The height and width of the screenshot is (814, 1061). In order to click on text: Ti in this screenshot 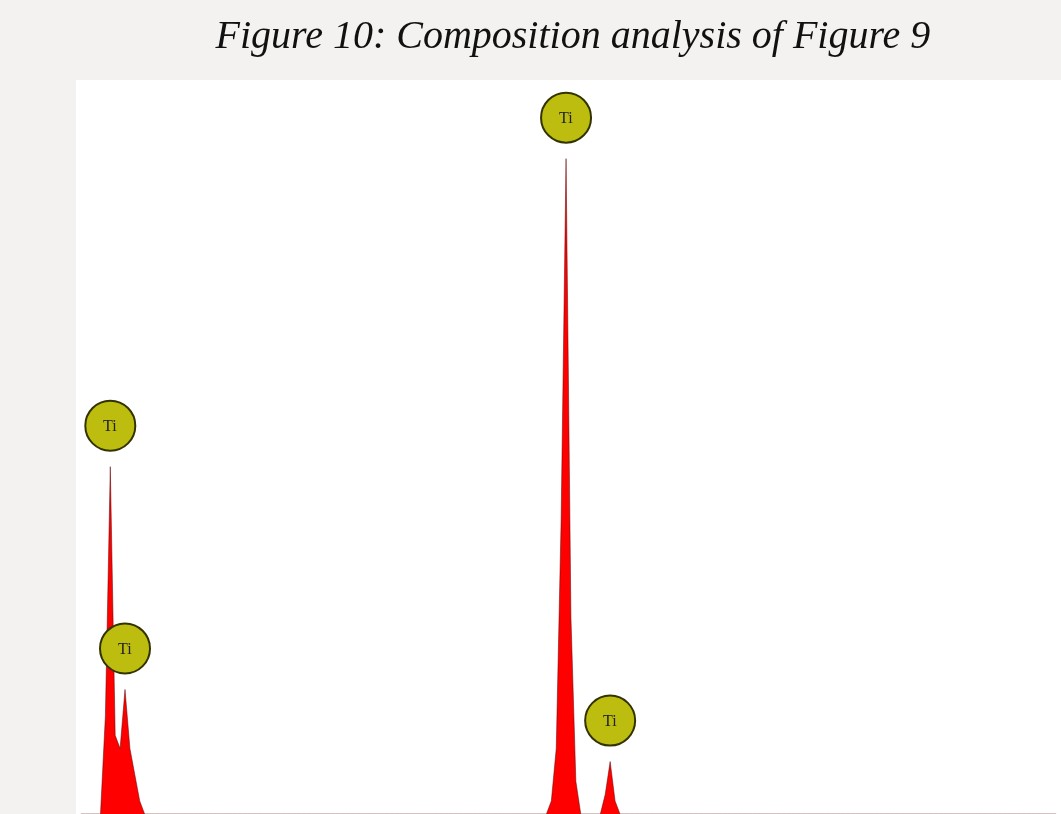, I will do `click(566, 117)`.